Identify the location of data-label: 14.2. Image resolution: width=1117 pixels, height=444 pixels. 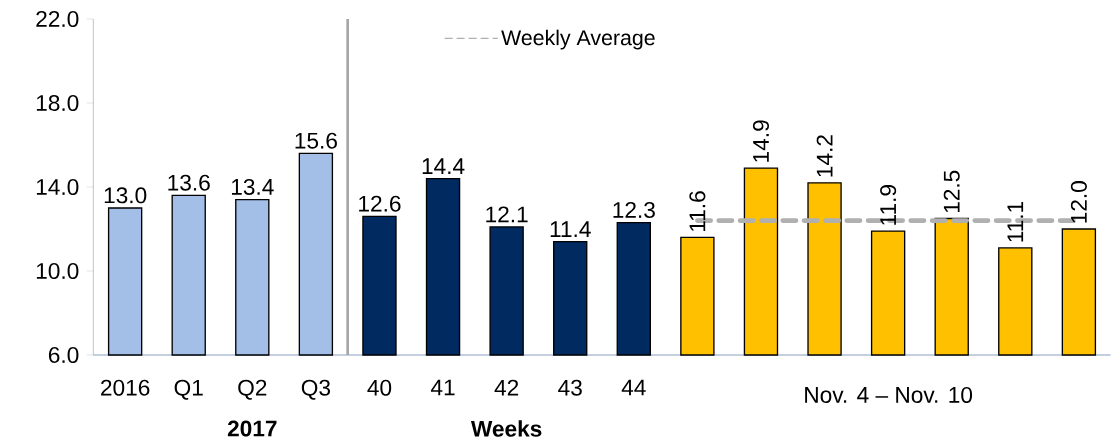
(824, 156).